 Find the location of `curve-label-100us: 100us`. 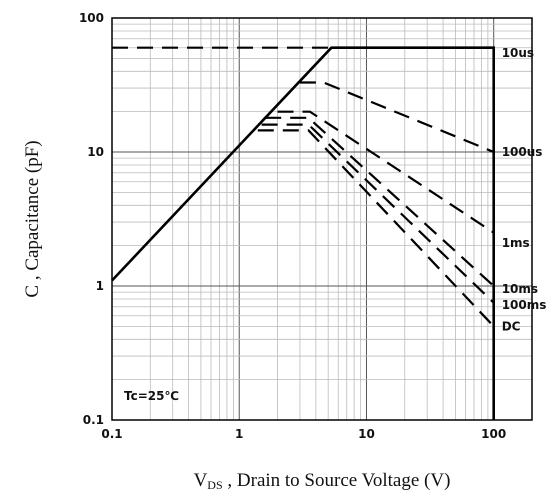

curve-label-100us: 100us is located at coordinates (522, 152).